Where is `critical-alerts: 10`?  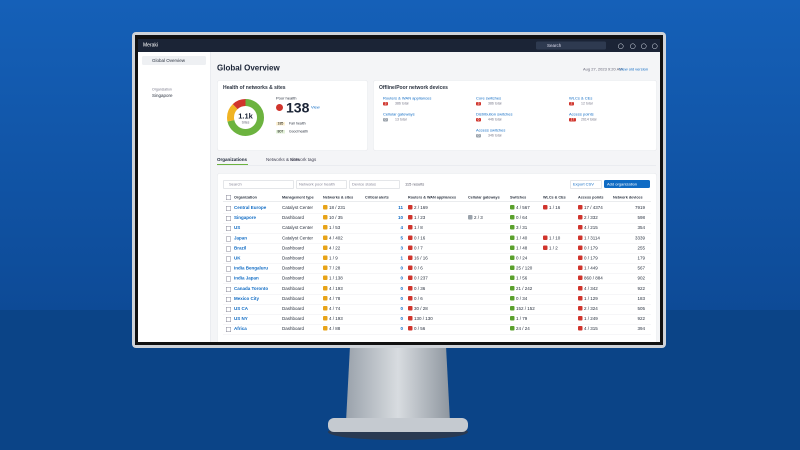 critical-alerts: 10 is located at coordinates (400, 218).